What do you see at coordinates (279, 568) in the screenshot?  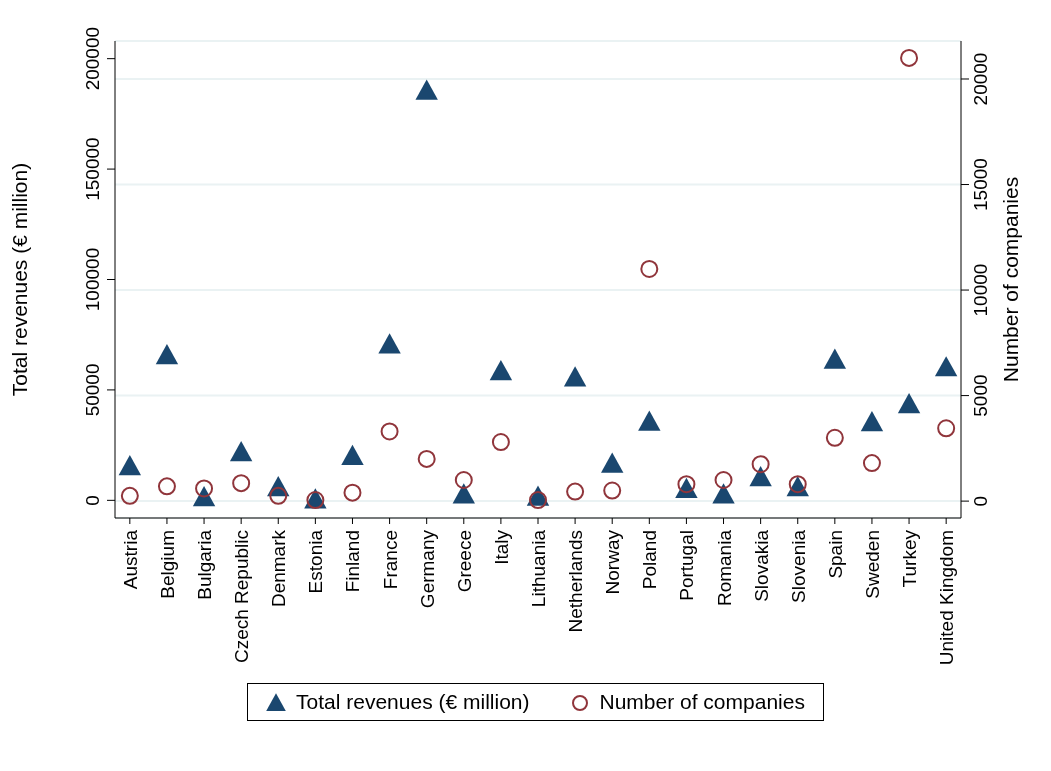 I see `x-tick-label: Denmark` at bounding box center [279, 568].